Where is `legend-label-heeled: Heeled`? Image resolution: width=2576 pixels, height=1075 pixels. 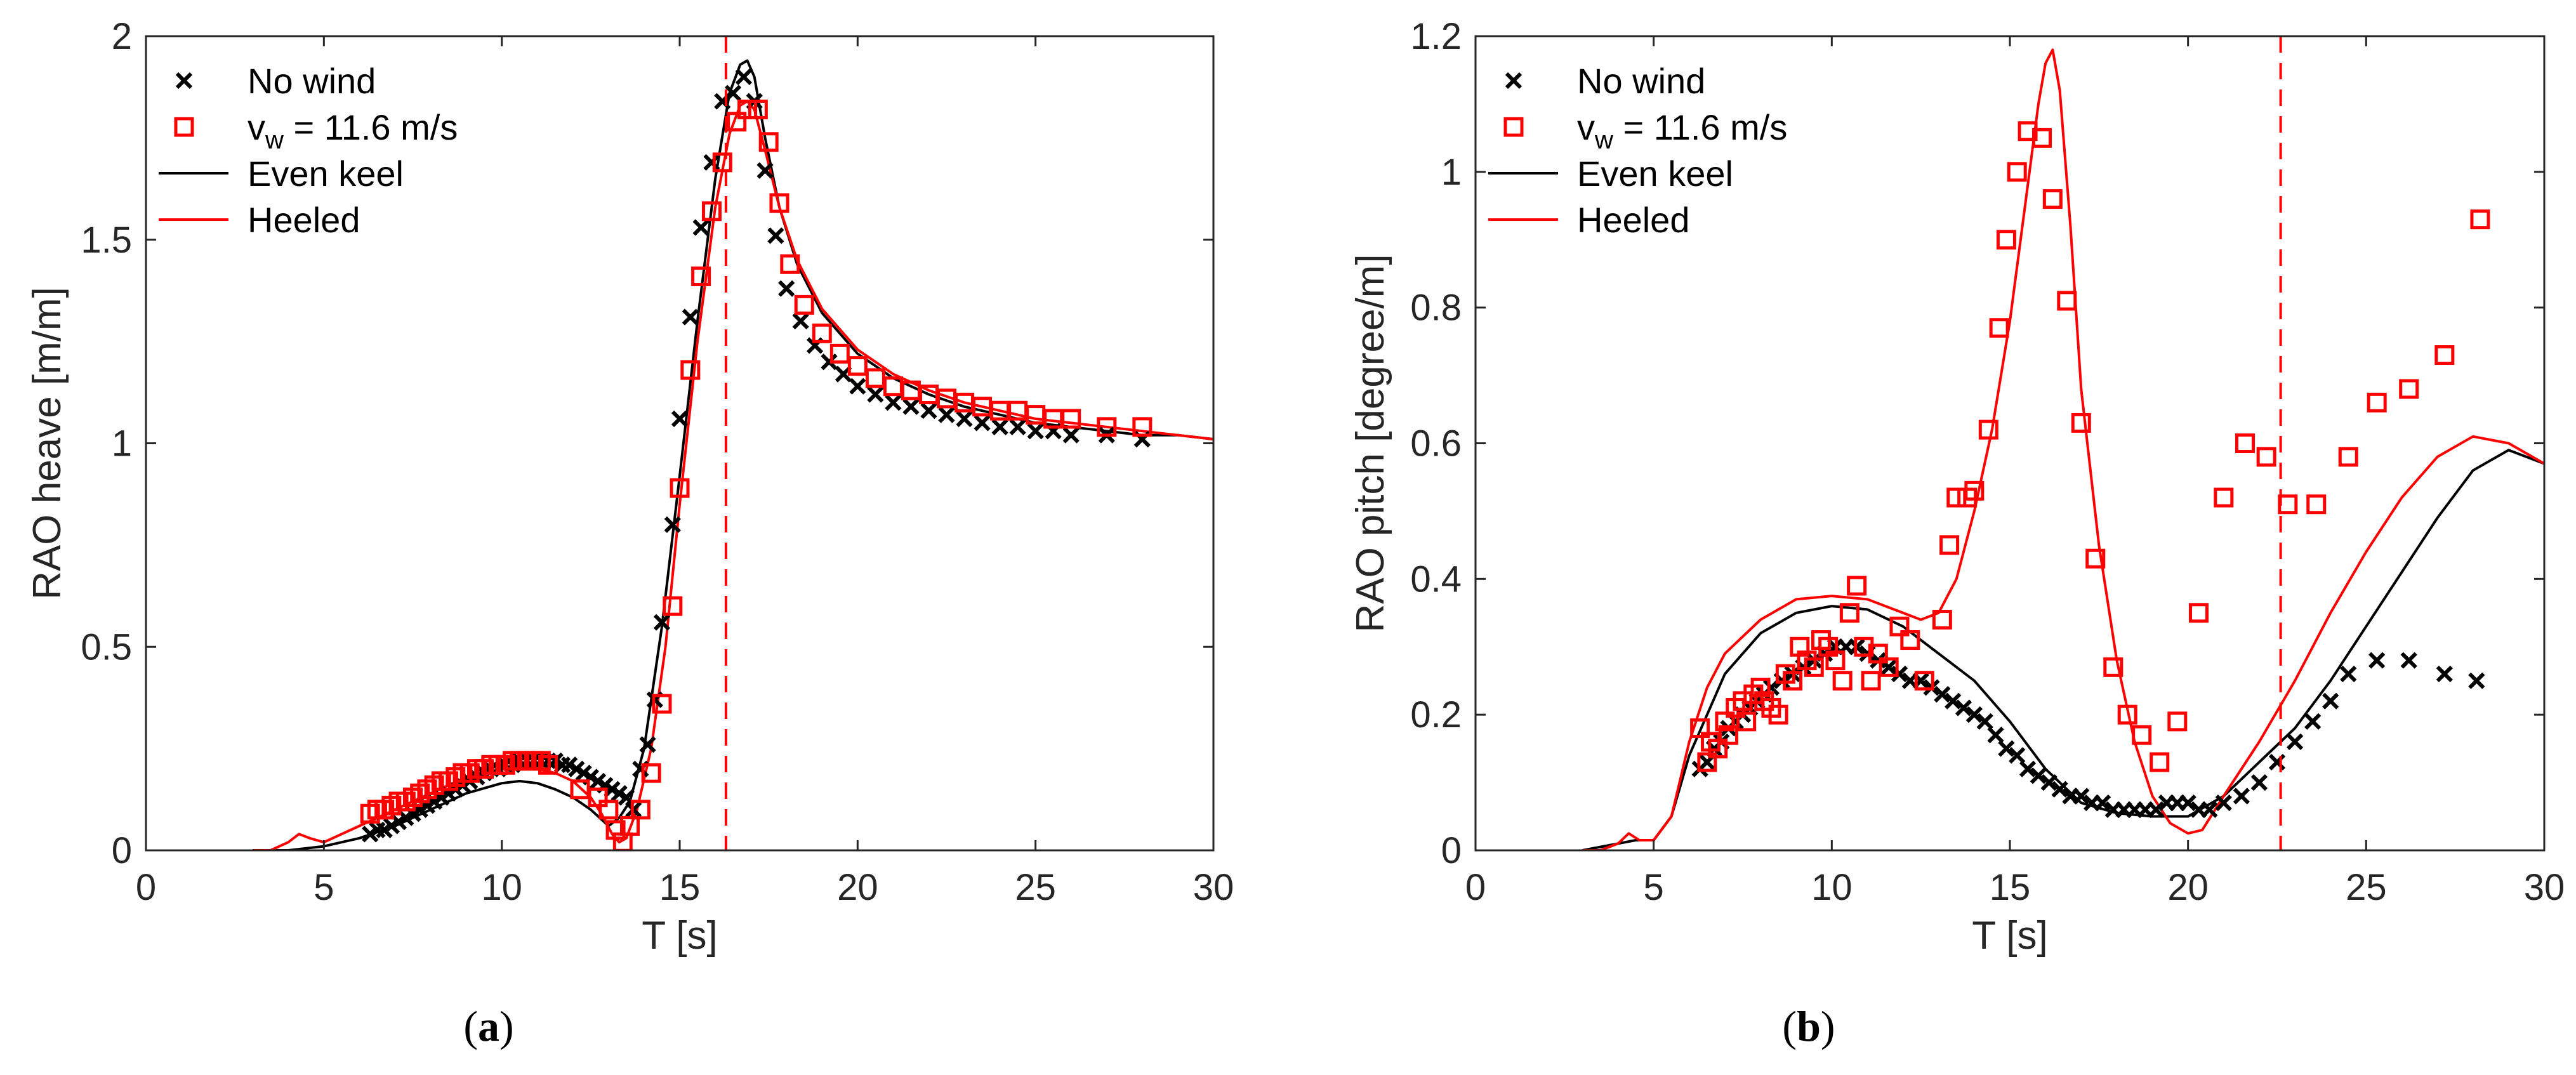 legend-label-heeled: Heeled is located at coordinates (1633, 220).